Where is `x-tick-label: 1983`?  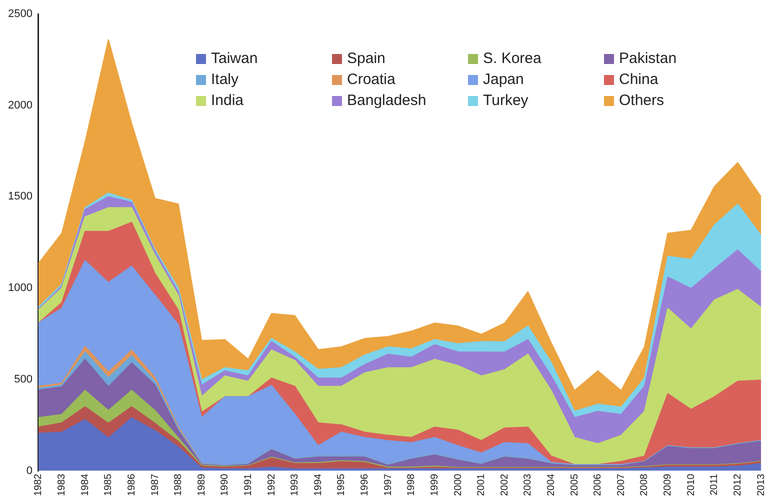 x-tick-label: 1983 is located at coordinates (62, 484).